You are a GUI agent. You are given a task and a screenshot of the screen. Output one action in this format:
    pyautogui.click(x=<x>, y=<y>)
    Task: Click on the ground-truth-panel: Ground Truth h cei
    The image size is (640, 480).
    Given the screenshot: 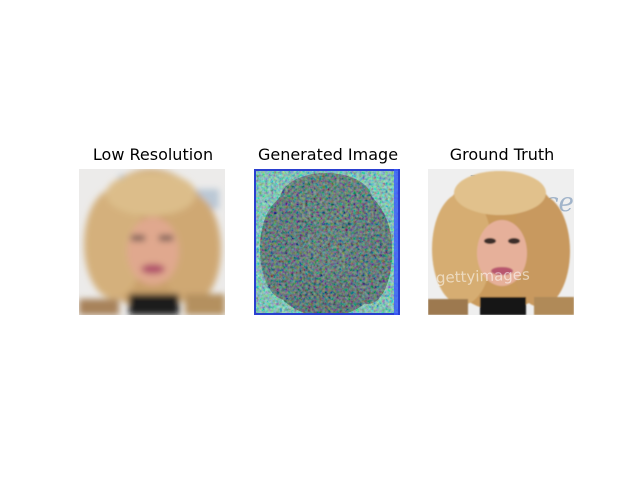 What is the action you would take?
    pyautogui.click(x=502, y=229)
    